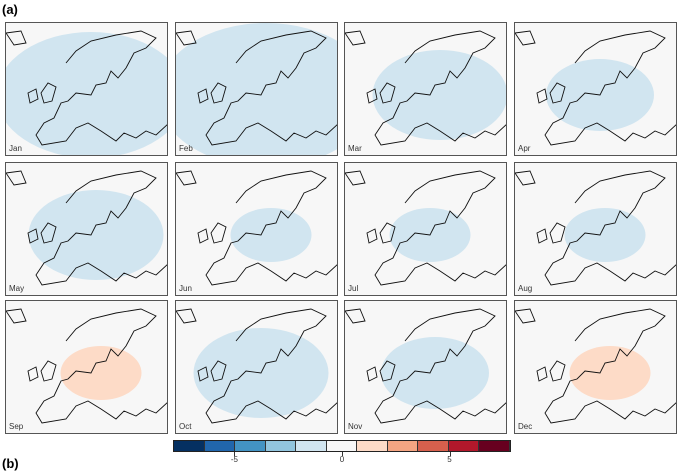  I want to click on colorbar-tick-label: 5, so click(449, 459).